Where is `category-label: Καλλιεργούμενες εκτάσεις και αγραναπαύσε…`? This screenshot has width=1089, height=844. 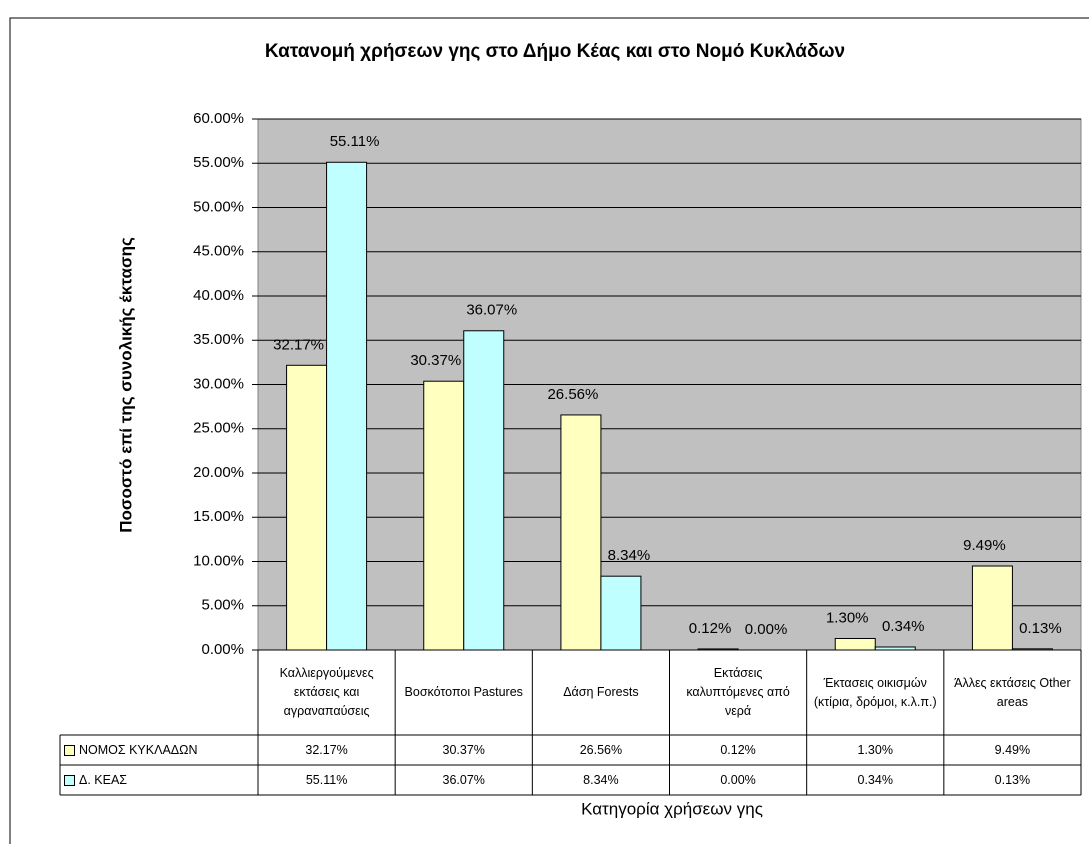 category-label: Καλλιεργούμενες εκτάσεις και αγραναπαύσε… is located at coordinates (326, 692).